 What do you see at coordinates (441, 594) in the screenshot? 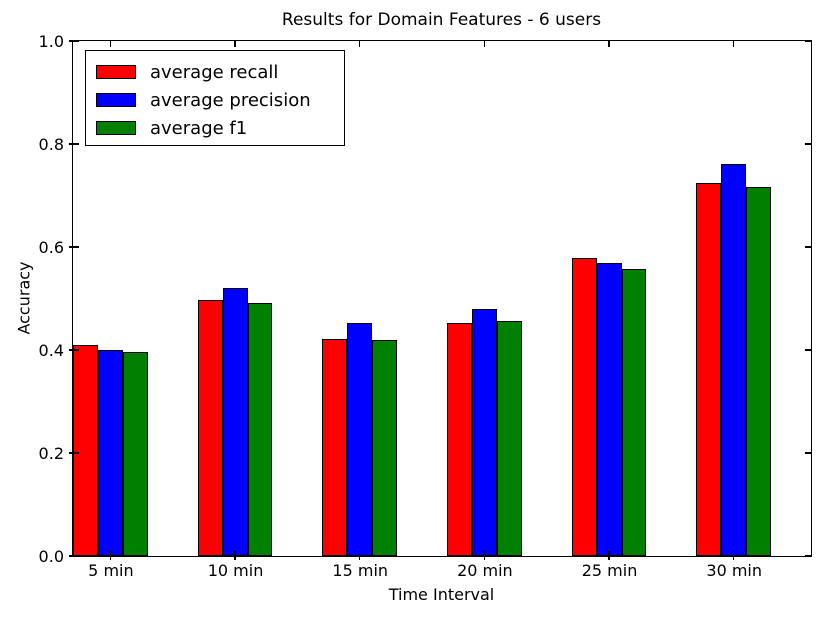
I see `x-axis-label: Time Interval` at bounding box center [441, 594].